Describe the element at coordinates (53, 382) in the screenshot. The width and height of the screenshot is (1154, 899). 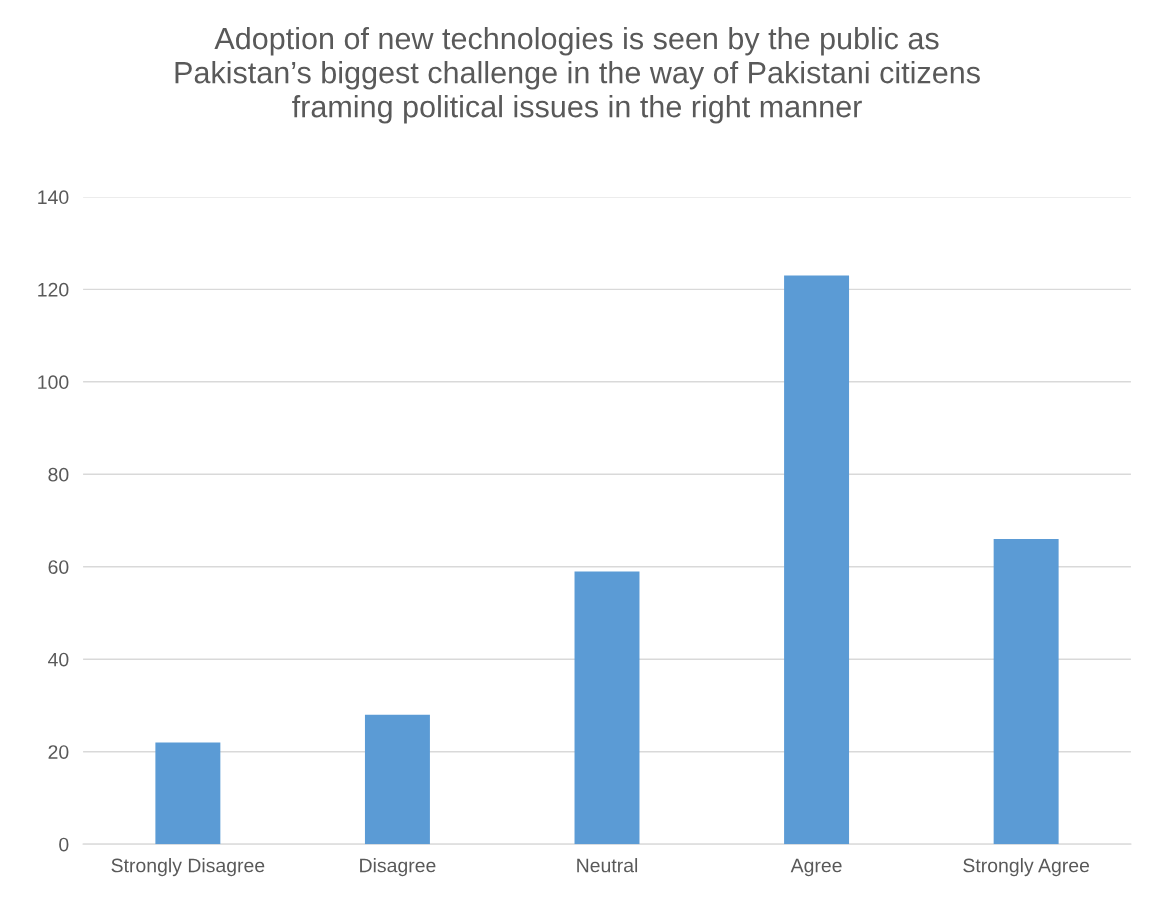
I see `y-tick-label: 100` at that location.